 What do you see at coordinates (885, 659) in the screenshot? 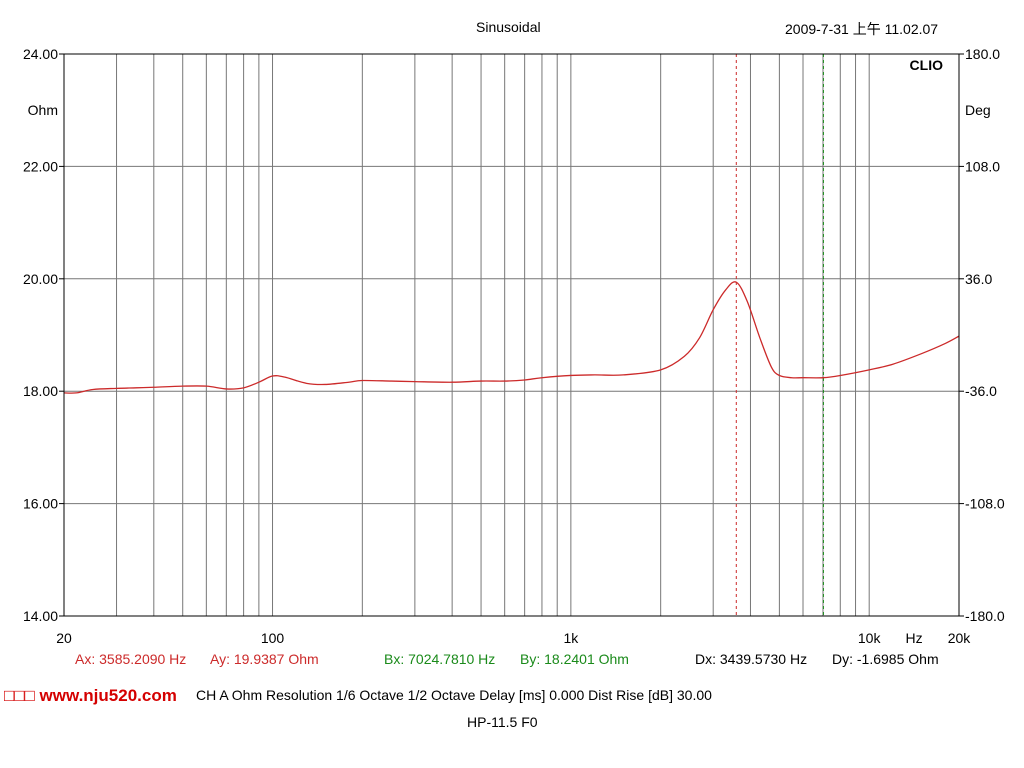
I see `cursor-delta-y: Dy: -1.6985 Ohm` at bounding box center [885, 659].